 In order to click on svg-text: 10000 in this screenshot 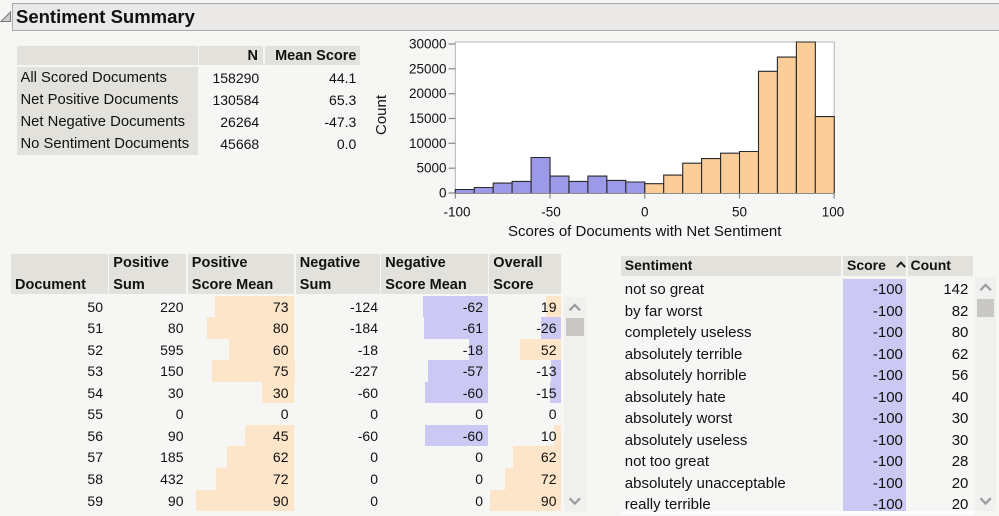, I will do `click(428, 143)`.